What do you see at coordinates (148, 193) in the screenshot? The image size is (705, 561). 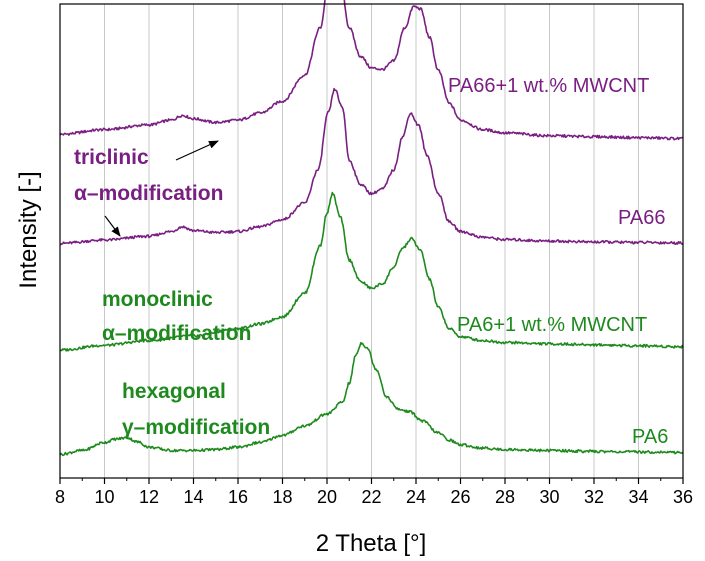 I see `annotation-triclinic-line2: α–modification` at bounding box center [148, 193].